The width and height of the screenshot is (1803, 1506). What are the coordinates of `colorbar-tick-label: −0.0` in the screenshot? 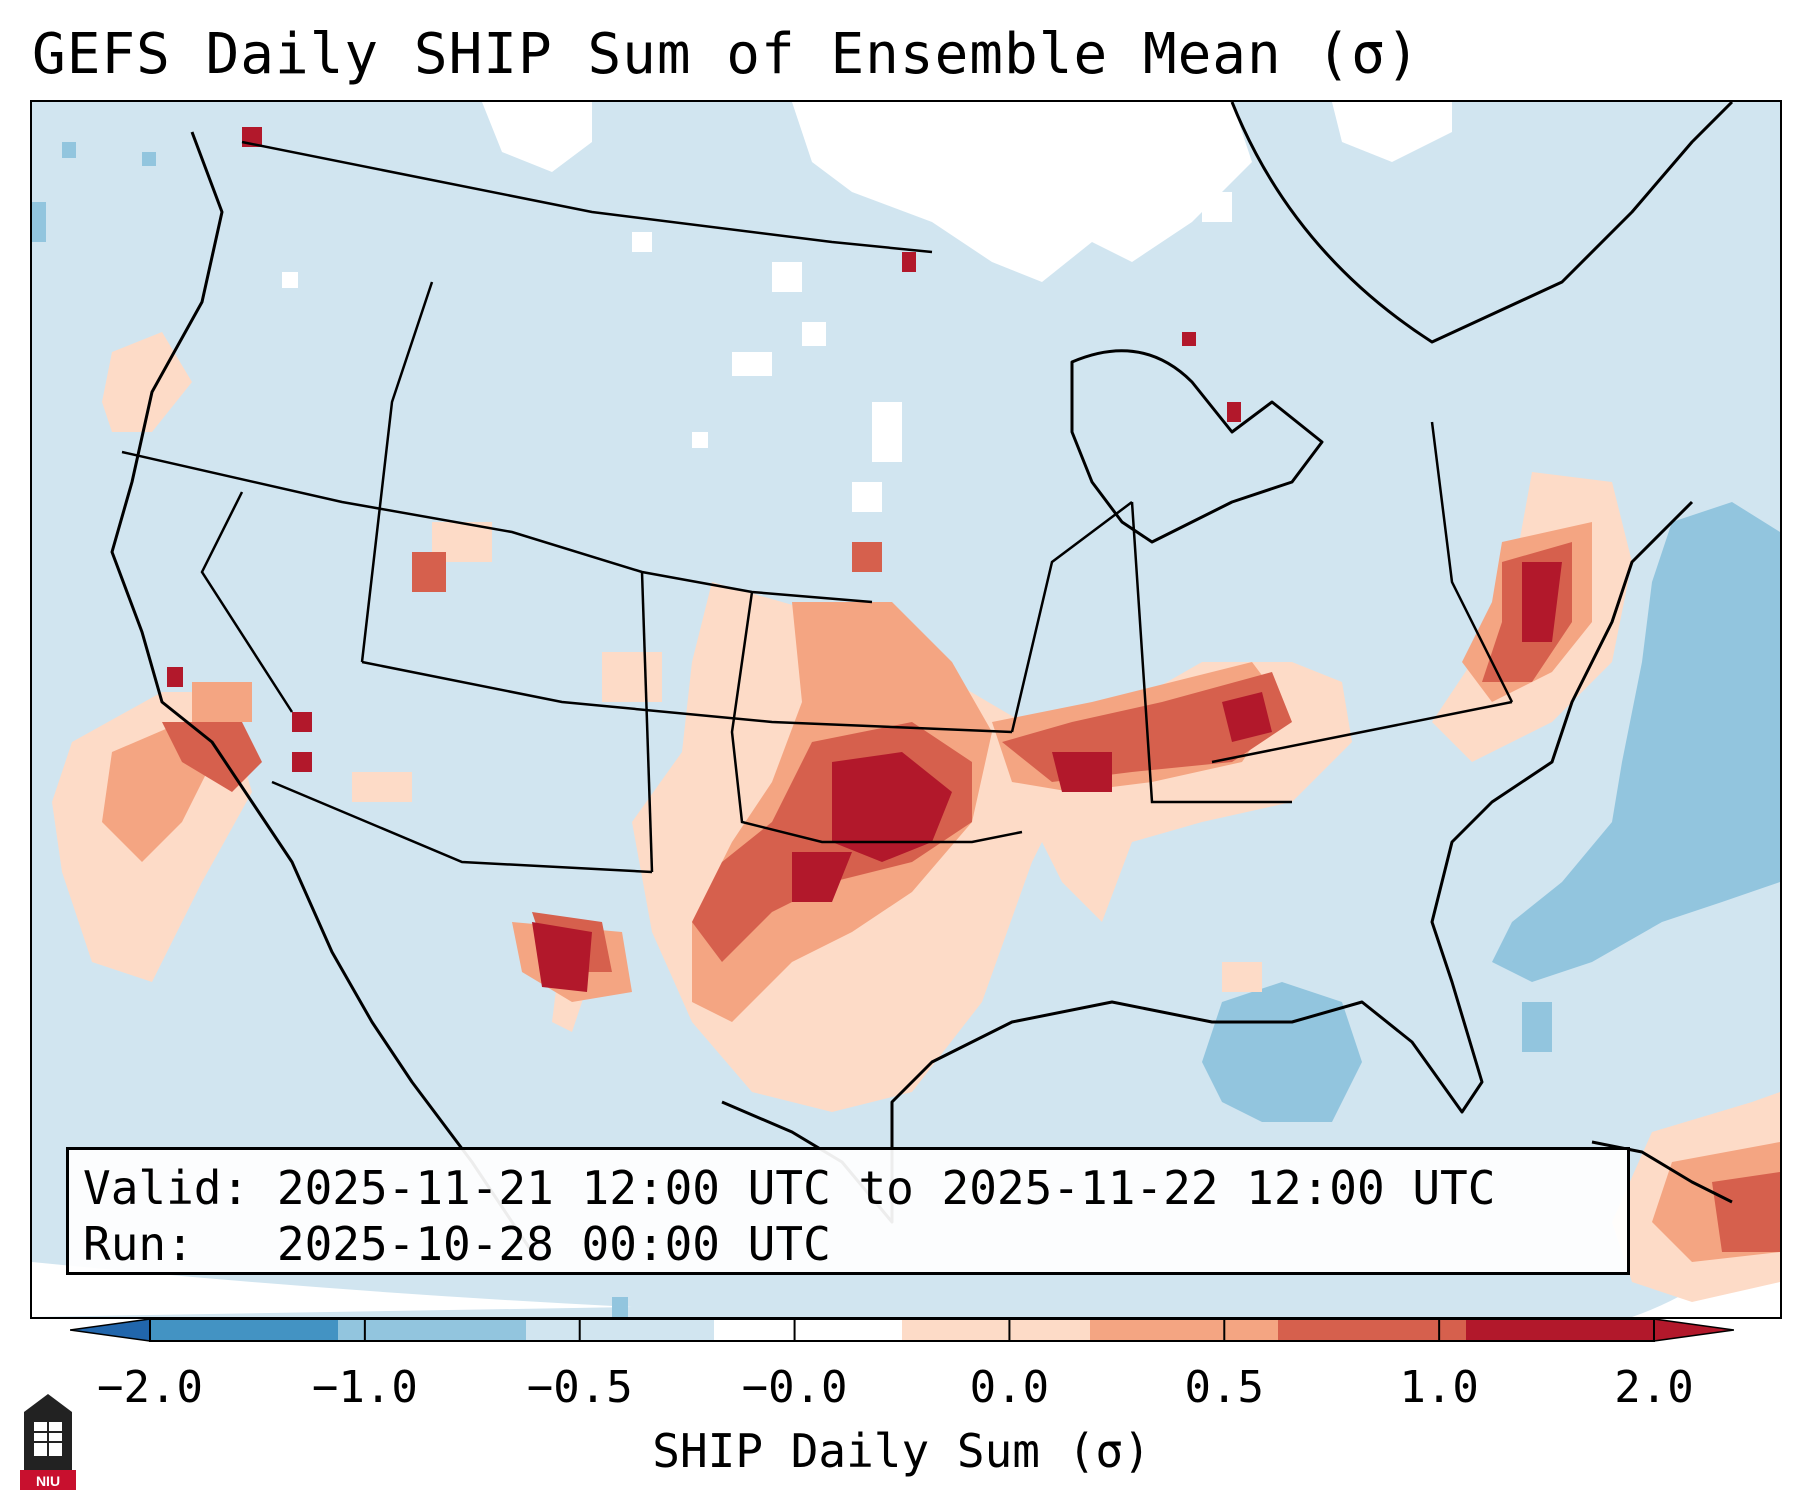 It's located at (794, 1387).